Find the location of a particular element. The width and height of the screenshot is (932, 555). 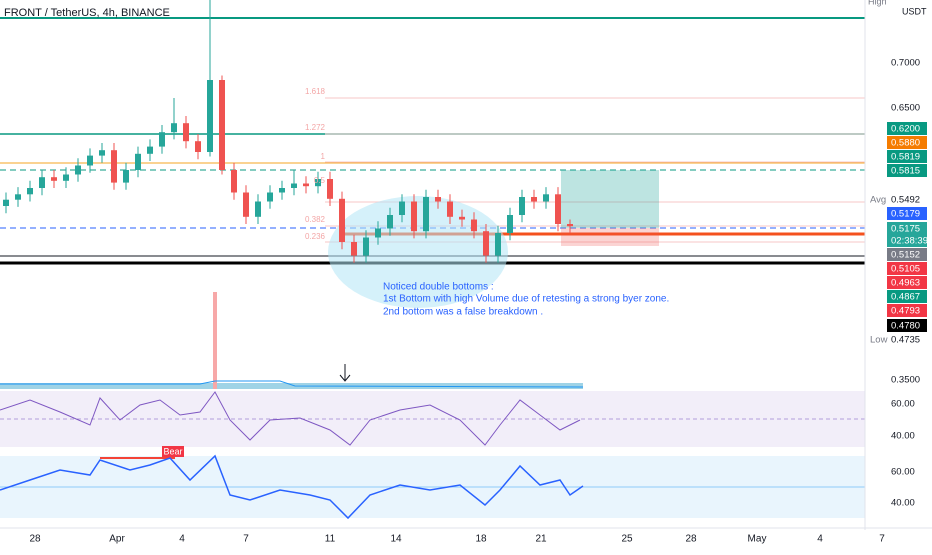

annotation-line: Noticed double bottoms : is located at coordinates (438, 287).